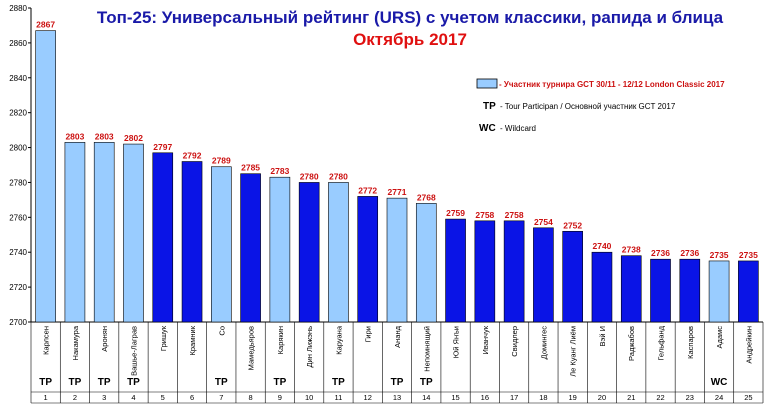 Image resolution: width=767 pixels, height=406 pixels. I want to click on y-tick-label: 2800, so click(18, 148).